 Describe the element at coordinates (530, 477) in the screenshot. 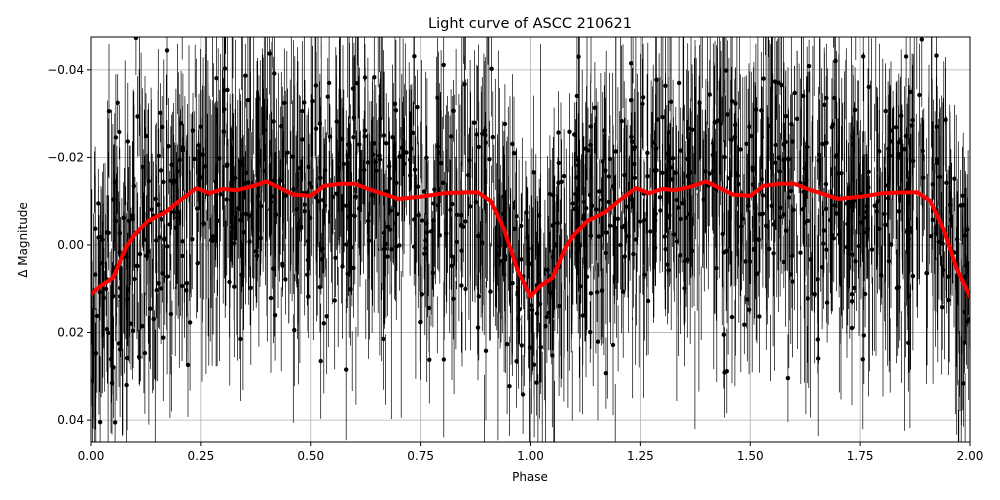

I see `x-axis-title: Phase` at that location.